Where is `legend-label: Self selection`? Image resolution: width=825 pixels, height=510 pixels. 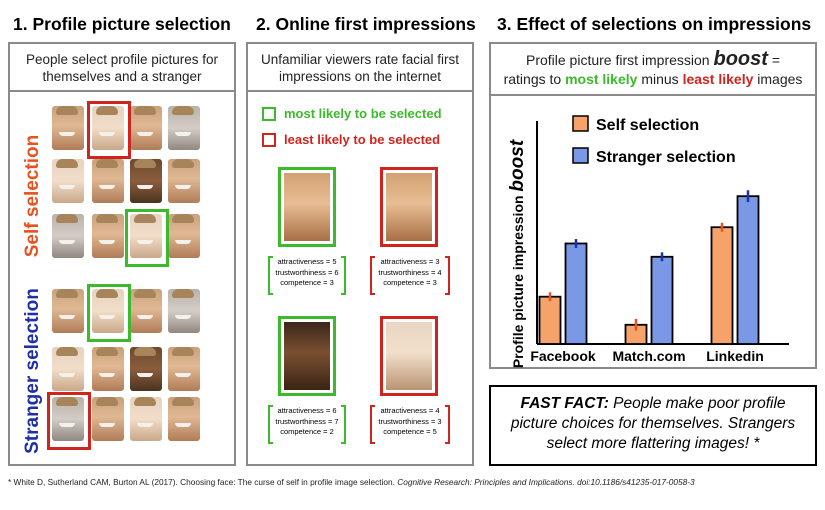
legend-label: Self selection is located at coordinates (647, 125).